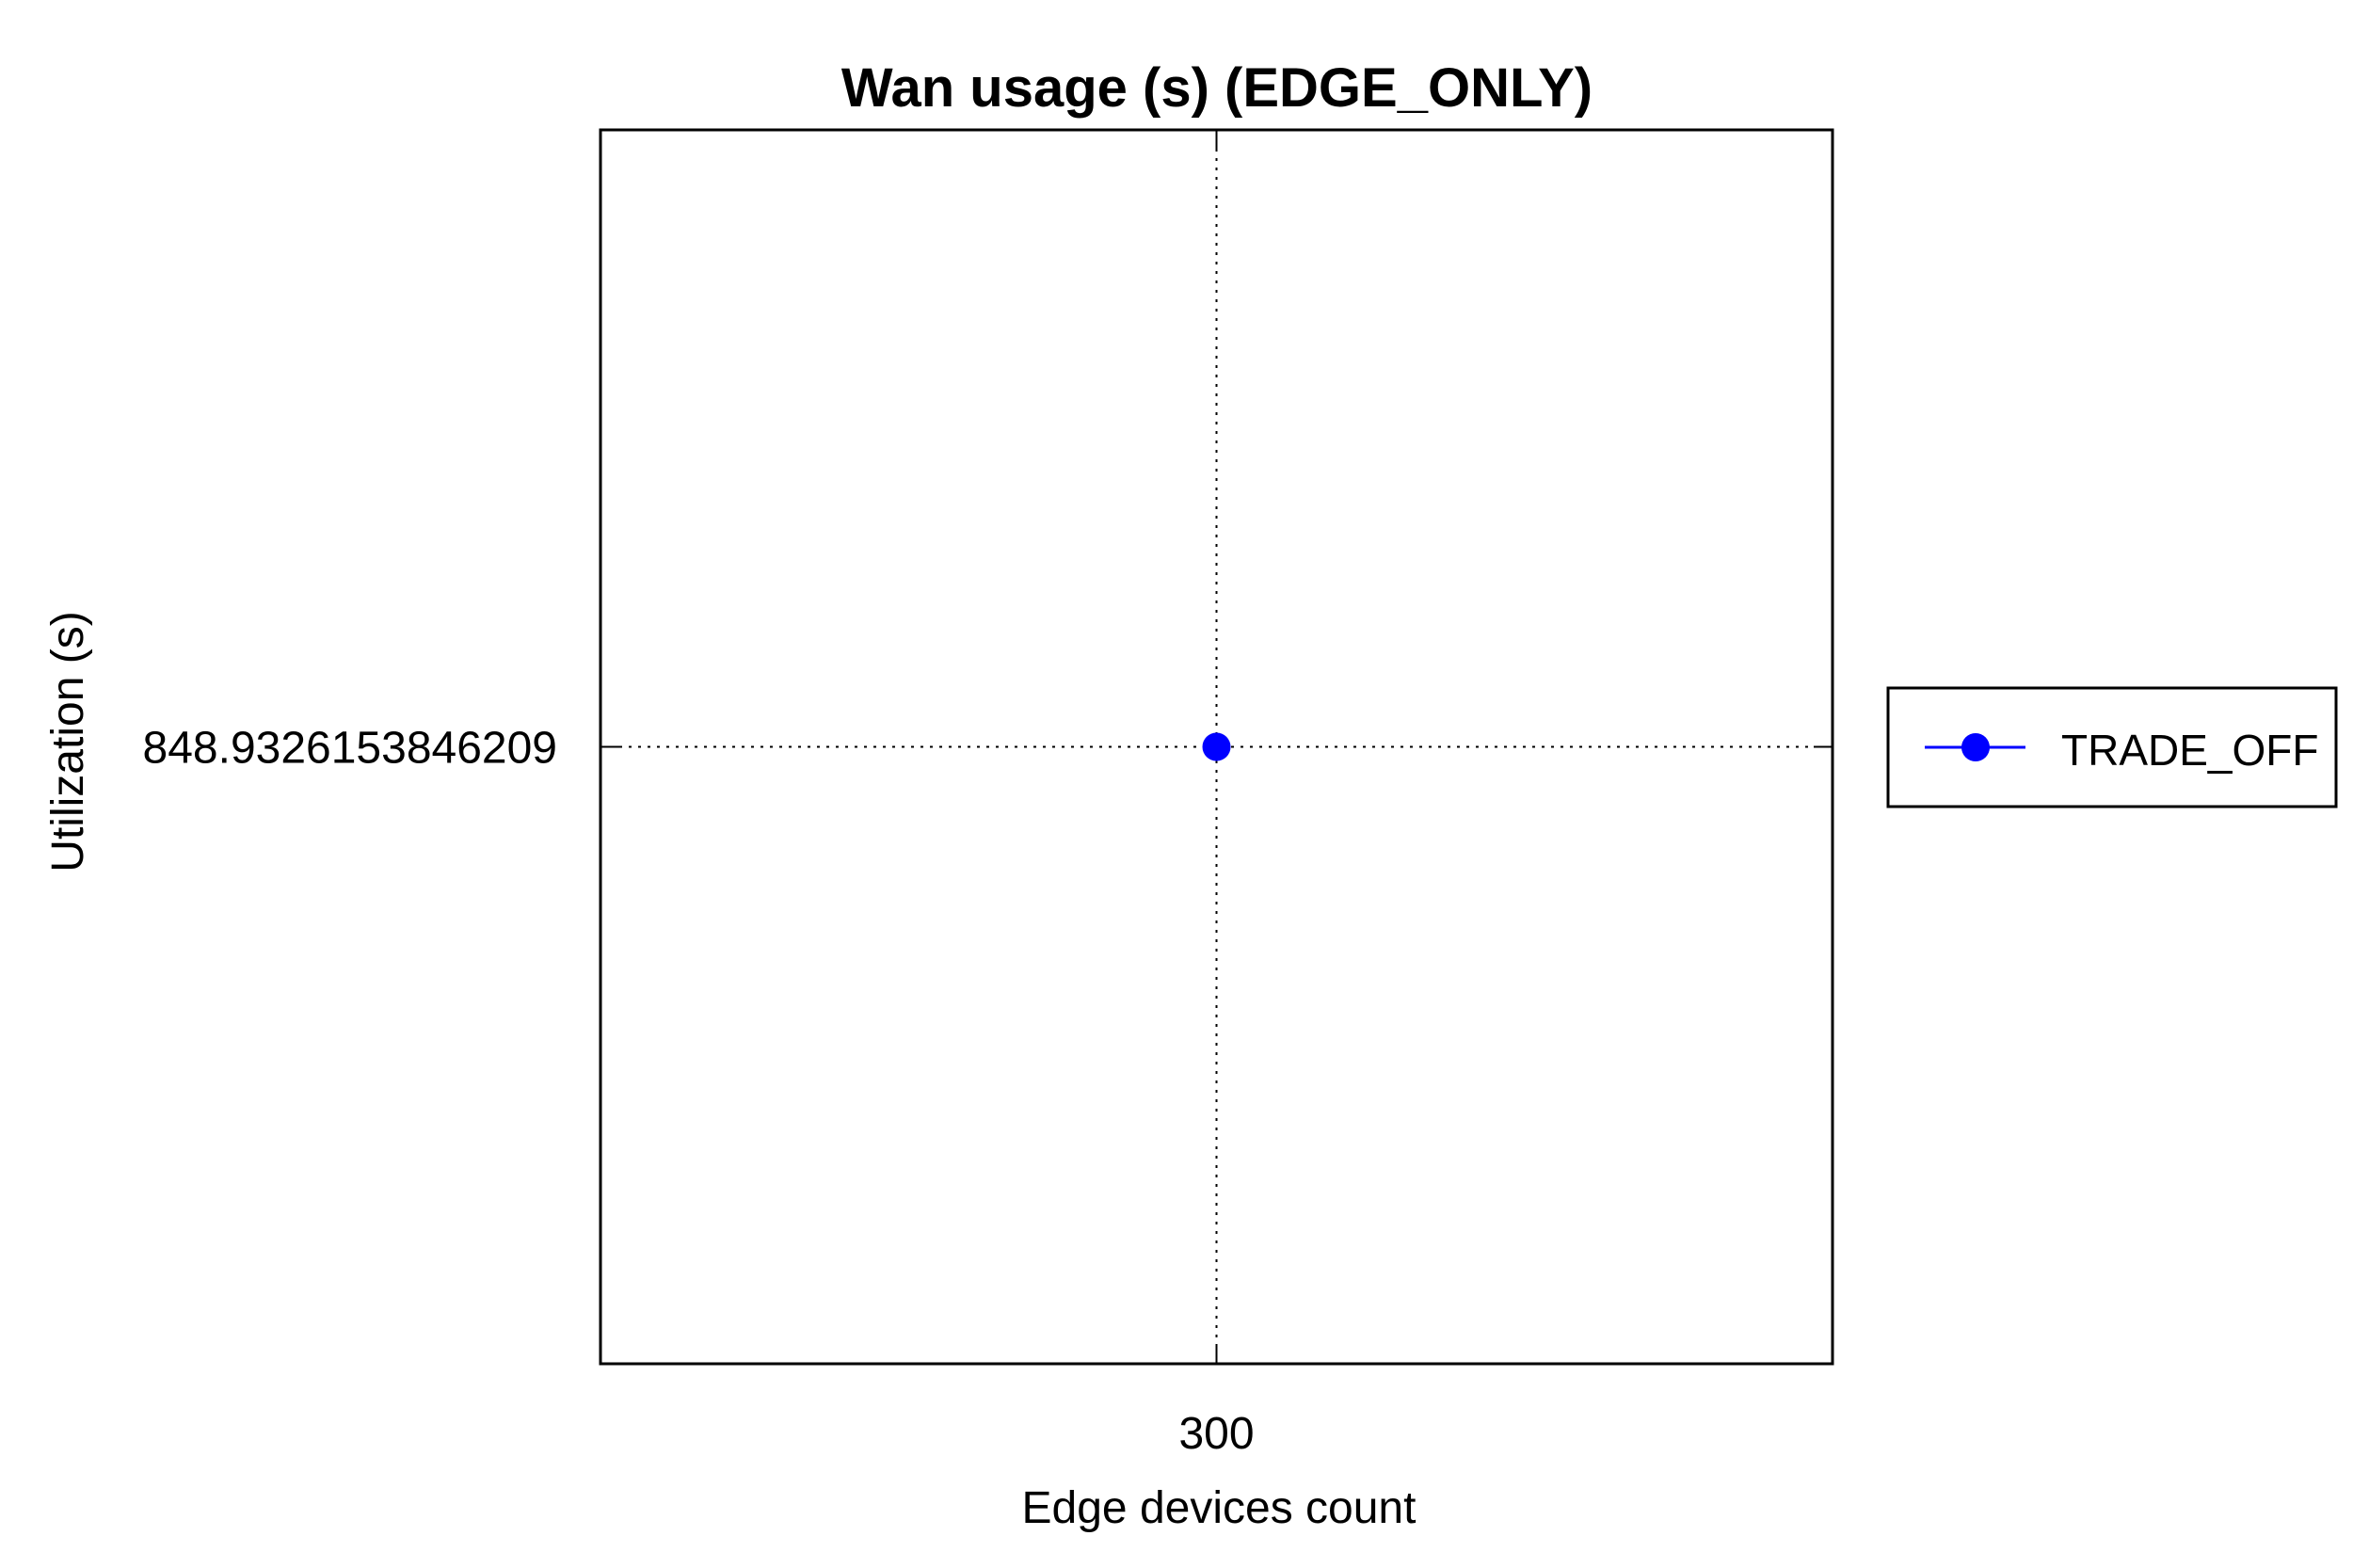 The height and width of the screenshot is (1568, 2353). What do you see at coordinates (1976, 747) in the screenshot?
I see `legend-marker-trade-off` at bounding box center [1976, 747].